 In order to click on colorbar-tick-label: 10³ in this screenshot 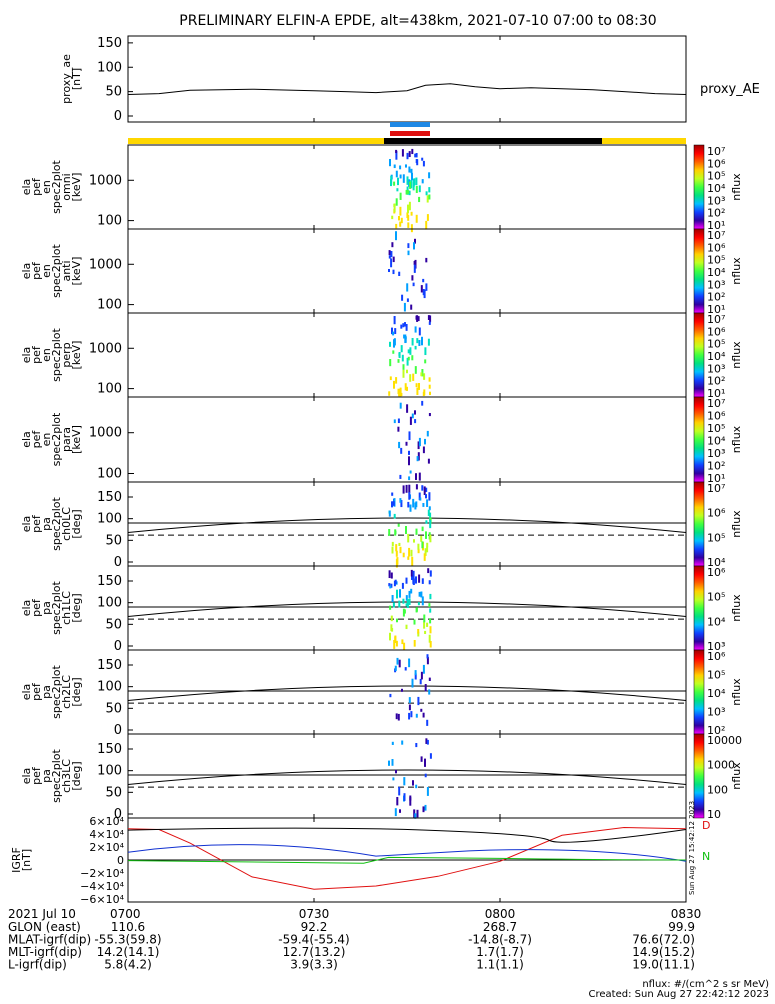, I will do `click(716, 284)`.